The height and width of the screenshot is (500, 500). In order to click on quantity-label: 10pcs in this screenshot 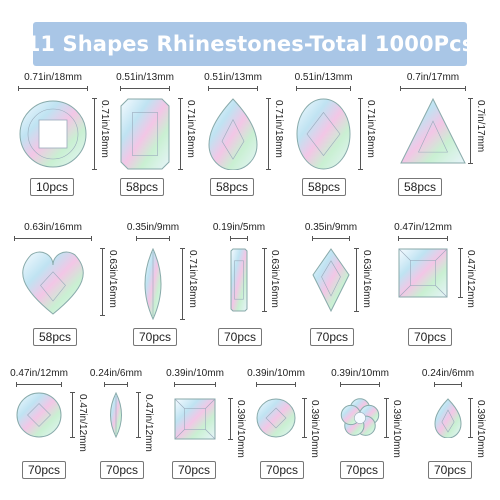, I will do `click(52, 187)`.